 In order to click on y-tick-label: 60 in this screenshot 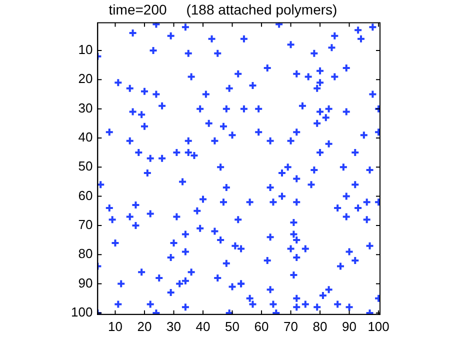, I will do `click(85, 195)`.